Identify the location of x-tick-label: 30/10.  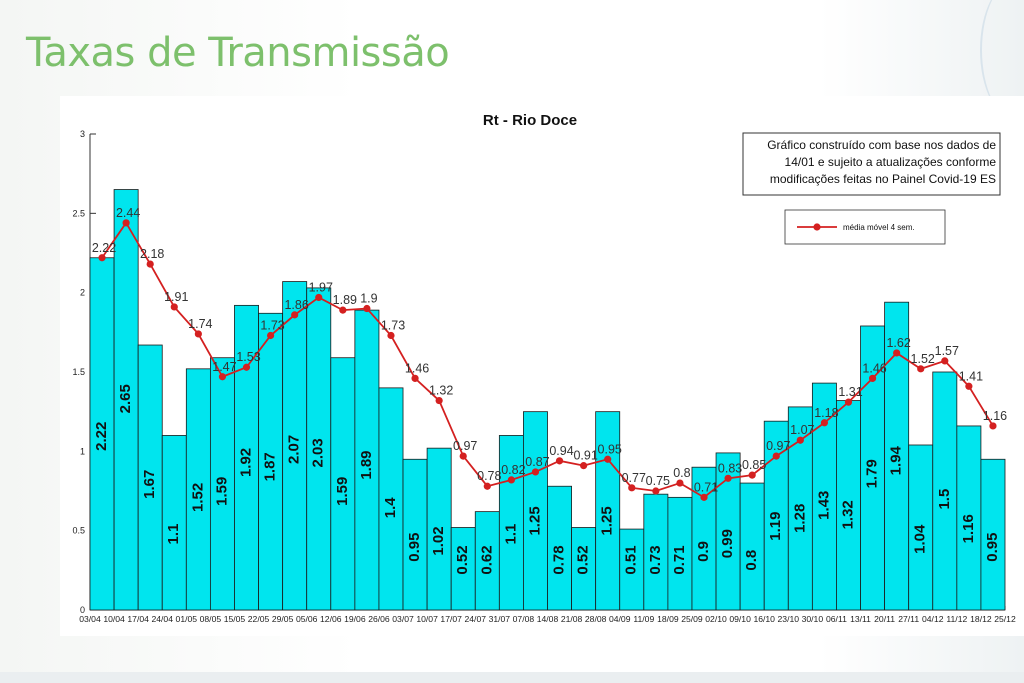
(813, 619).